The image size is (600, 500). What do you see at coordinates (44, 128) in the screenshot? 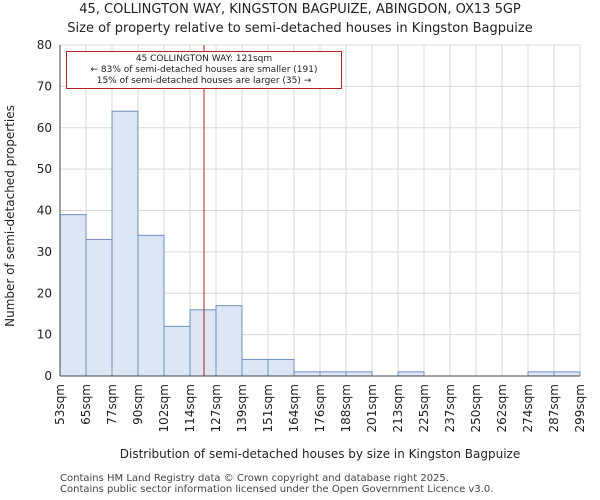
I see `y-tick-label: 60` at bounding box center [44, 128].